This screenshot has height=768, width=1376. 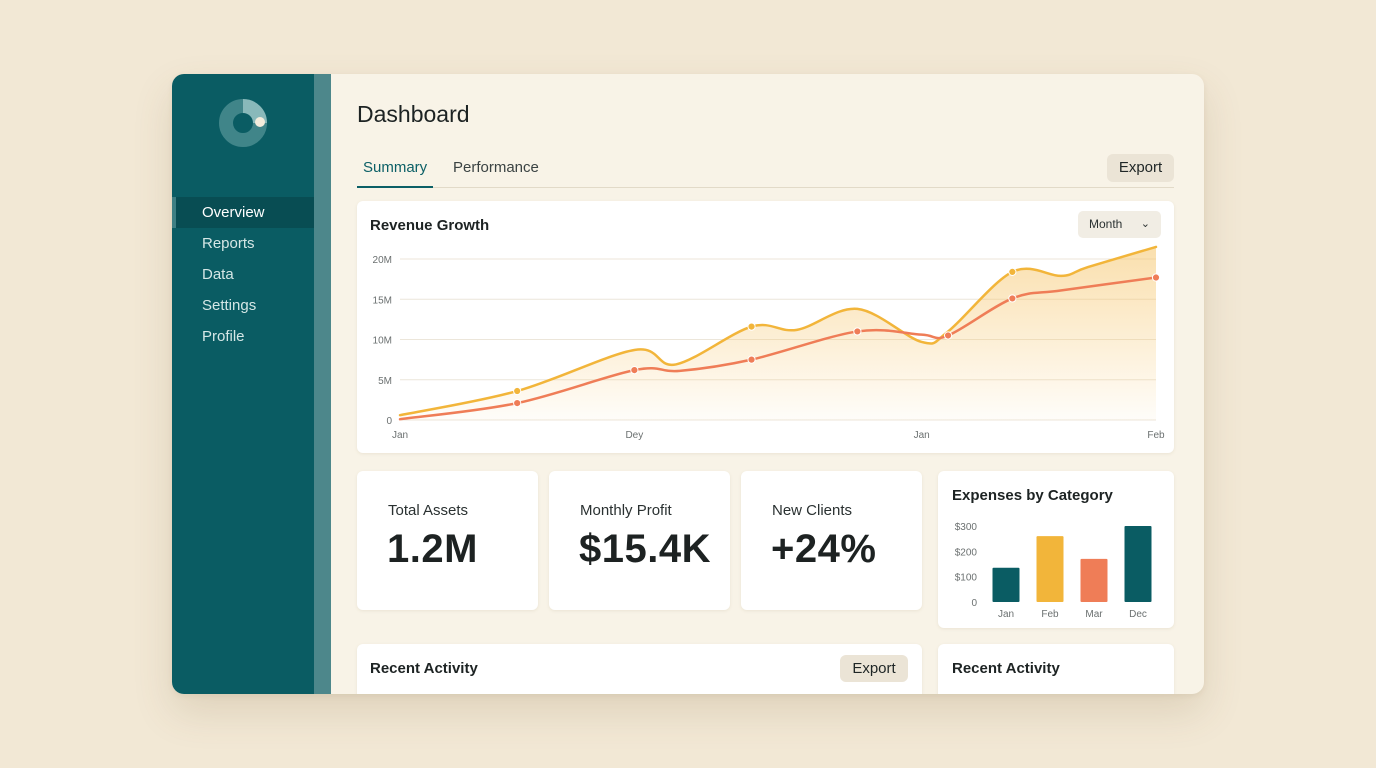 What do you see at coordinates (229, 305) in the screenshot?
I see `sidebar-item-settings: Settings` at bounding box center [229, 305].